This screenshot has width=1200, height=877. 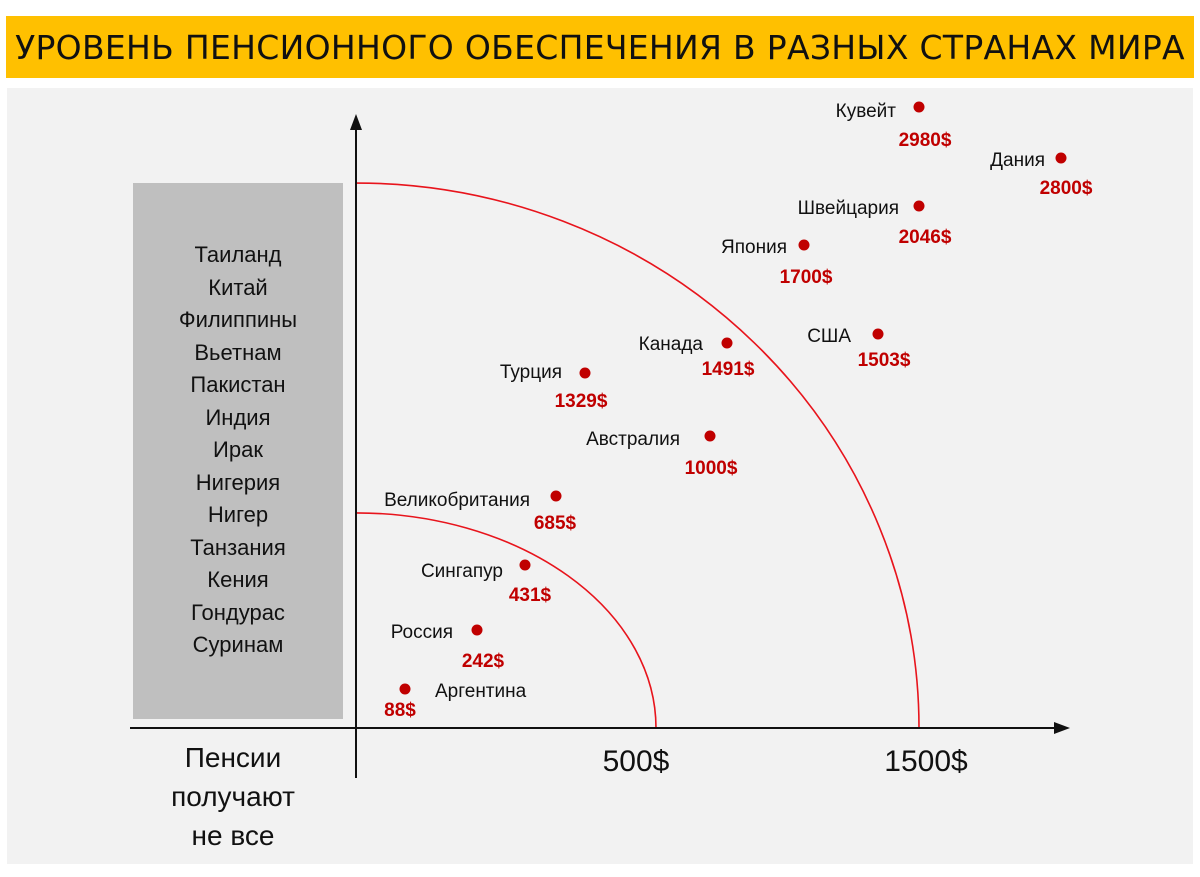 What do you see at coordinates (238, 352) in the screenshot?
I see `no-pension-country: Вьетнам` at bounding box center [238, 352].